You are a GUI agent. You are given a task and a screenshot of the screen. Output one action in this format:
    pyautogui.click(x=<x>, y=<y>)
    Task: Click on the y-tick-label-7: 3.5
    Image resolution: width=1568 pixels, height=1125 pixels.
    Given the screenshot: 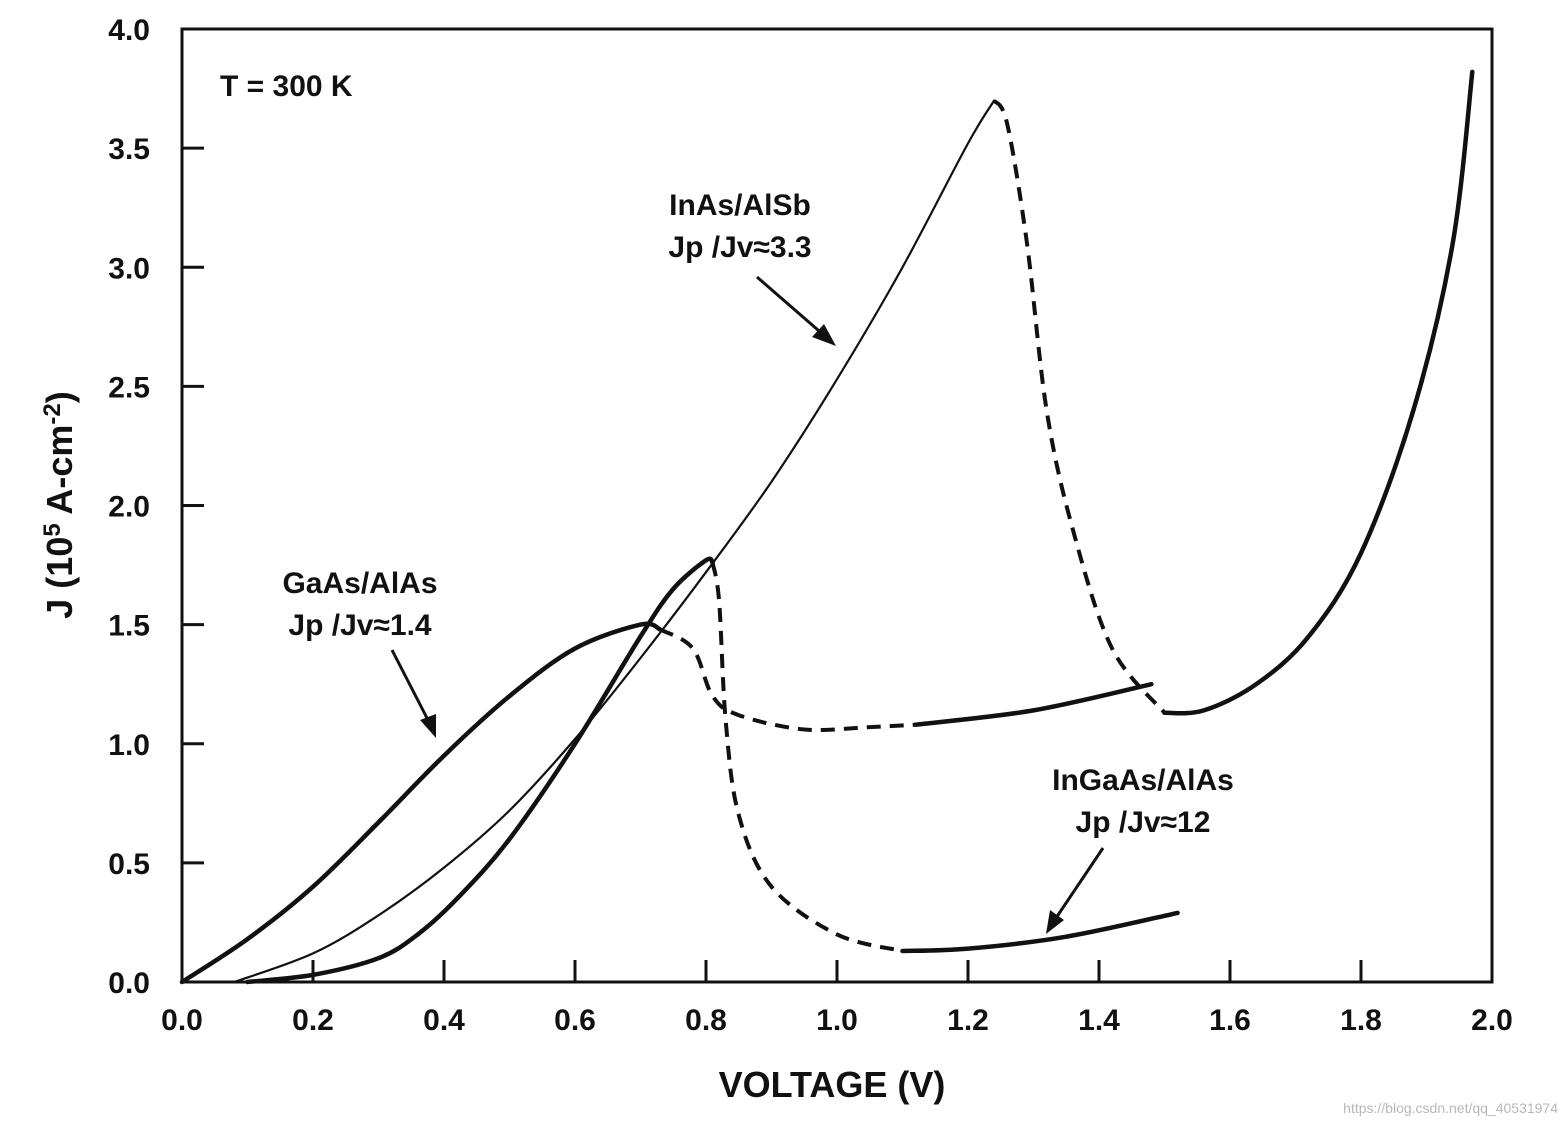 What is the action you would take?
    pyautogui.click(x=129, y=149)
    